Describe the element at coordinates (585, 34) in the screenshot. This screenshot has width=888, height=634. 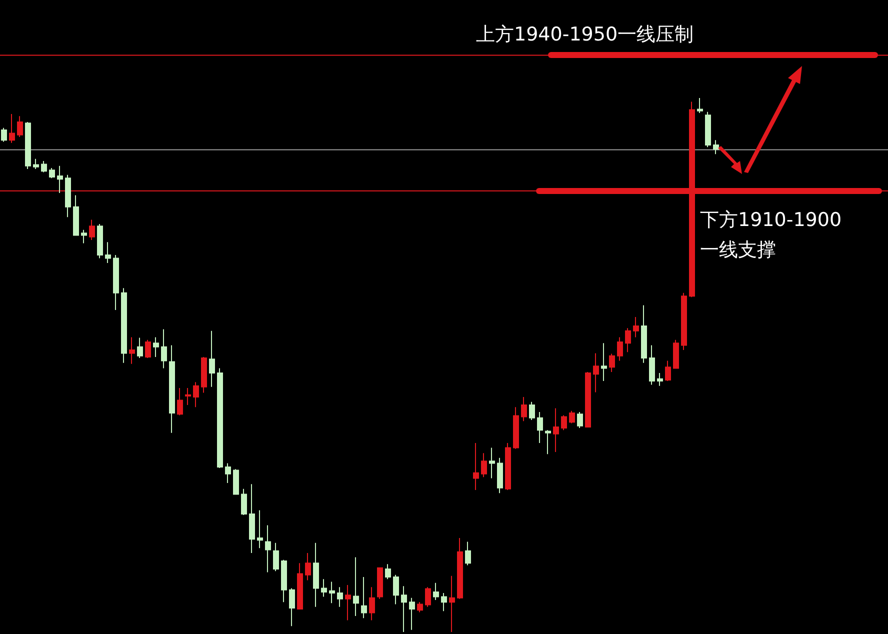
I see `ref-line-label: 上方1940-1950一线压制` at that location.